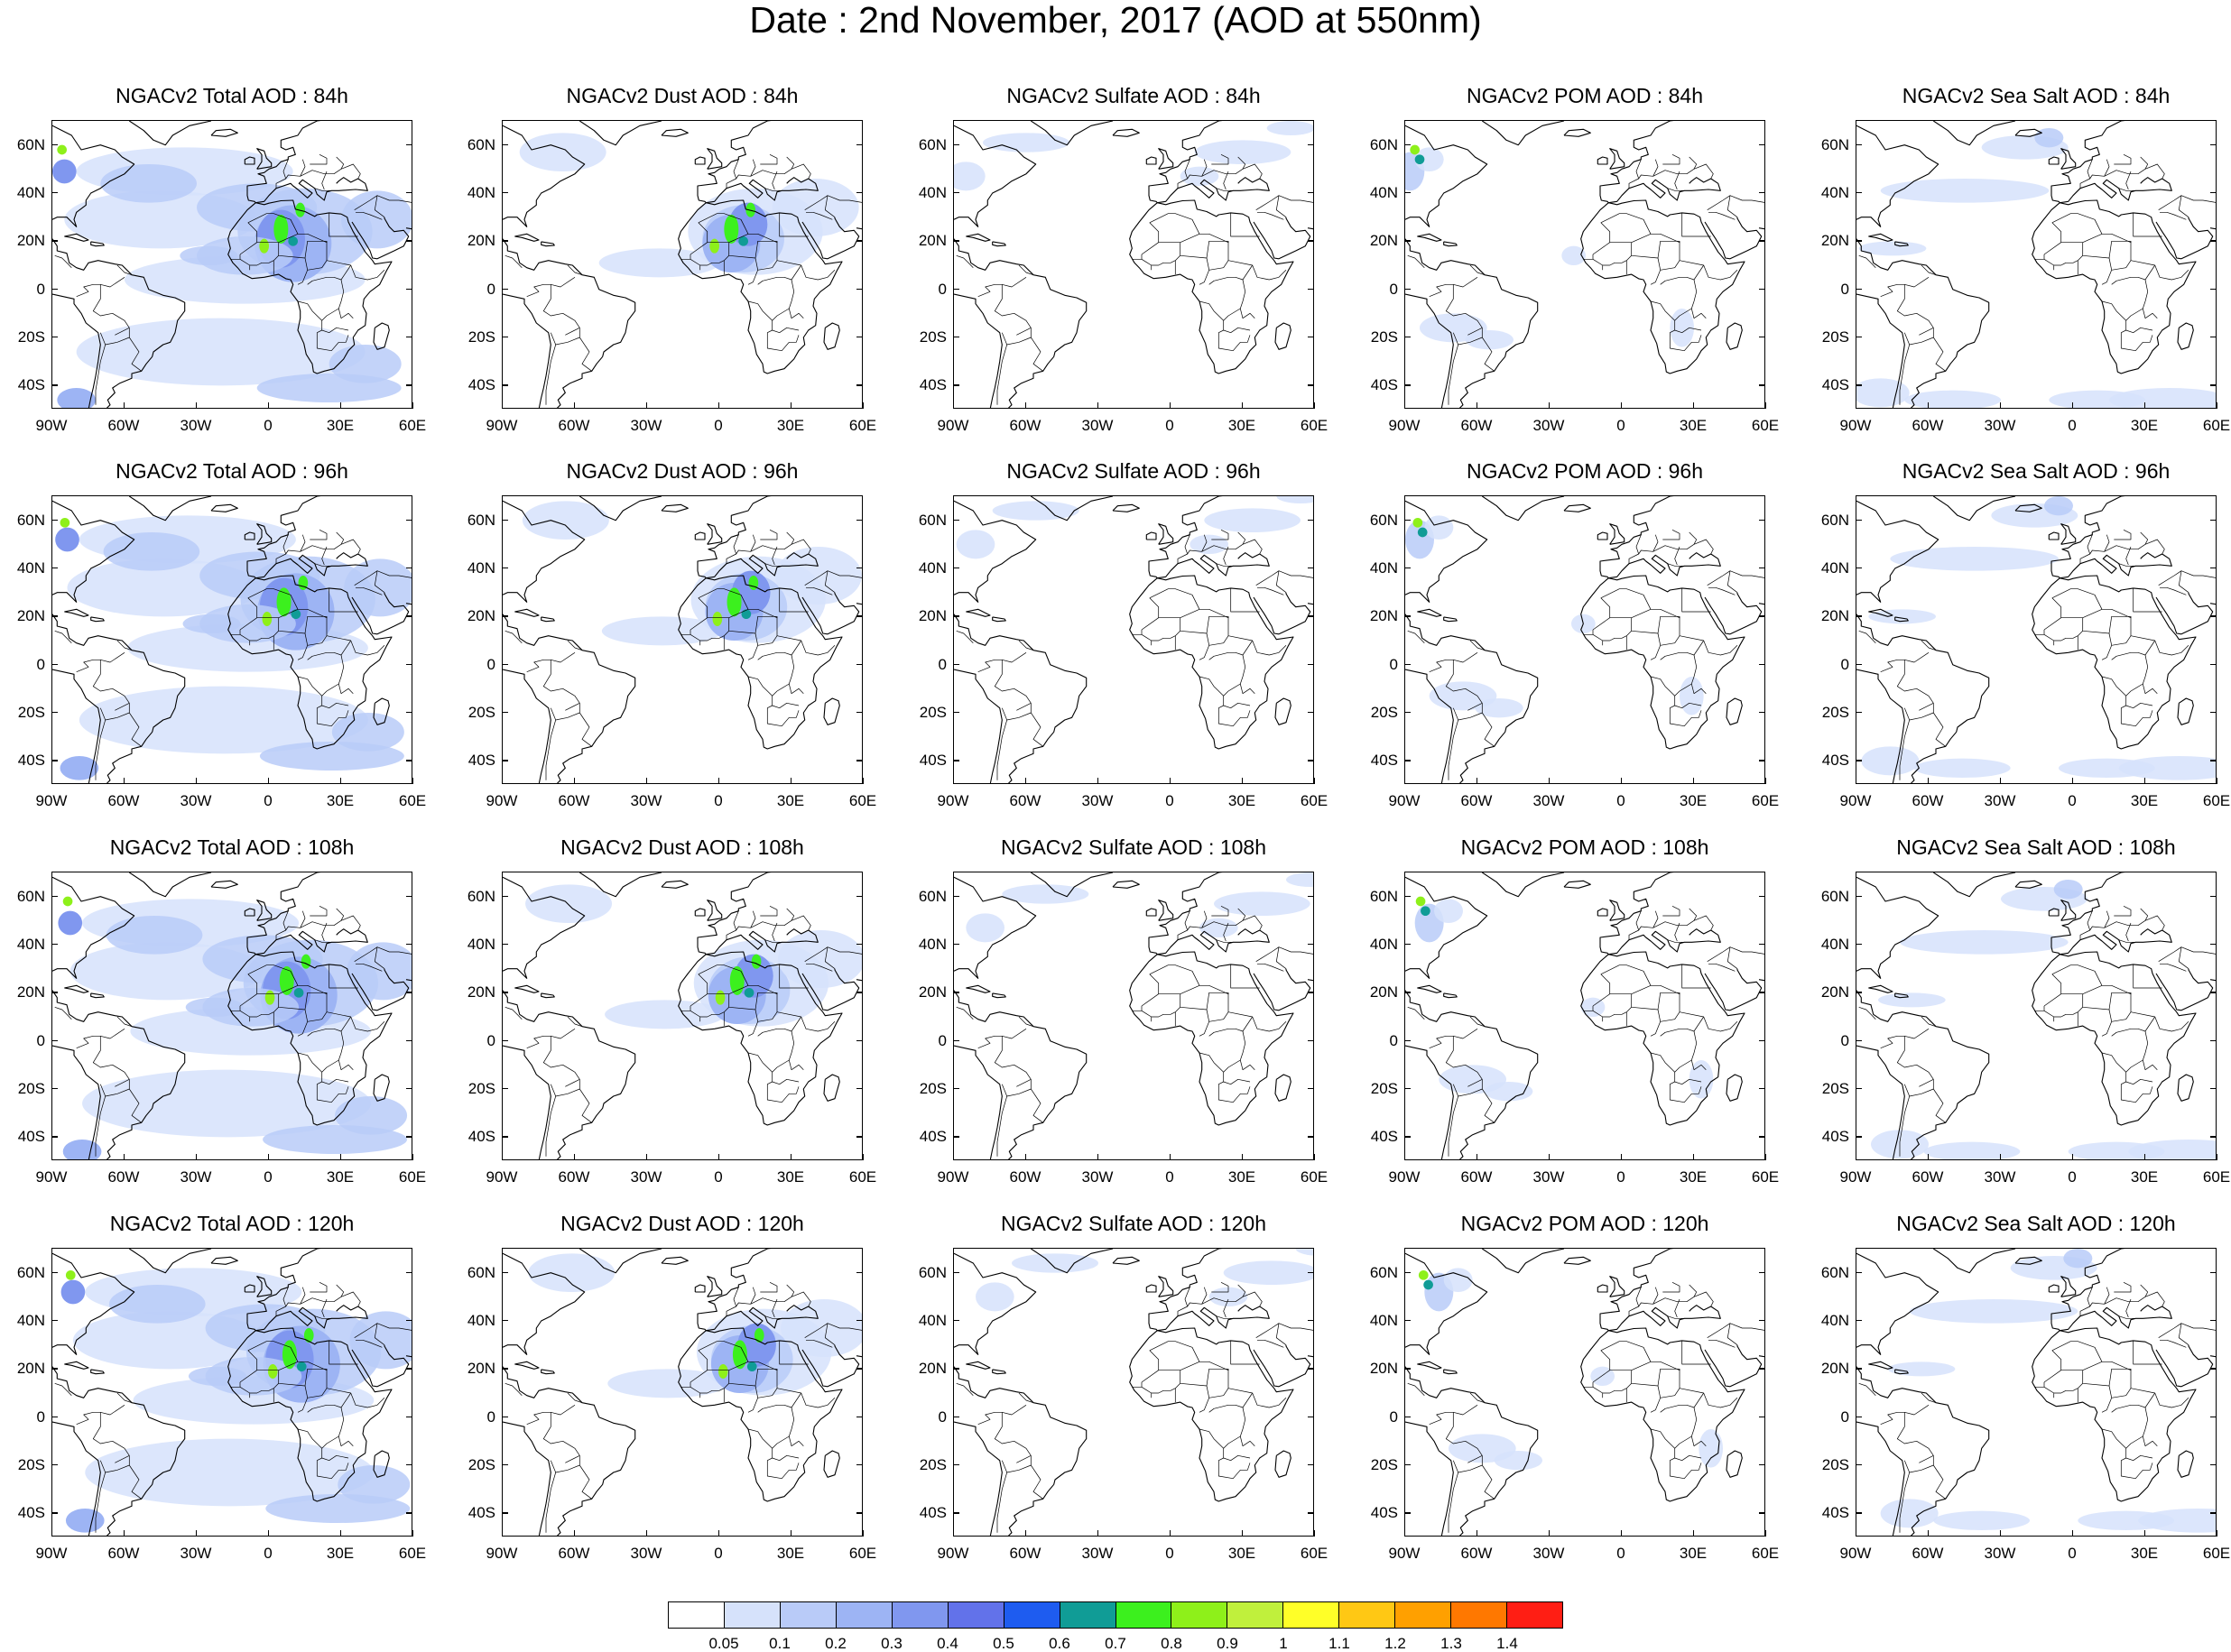  Describe the element at coordinates (502, 800) in the screenshot. I see `x-tick-label: 90W` at that location.